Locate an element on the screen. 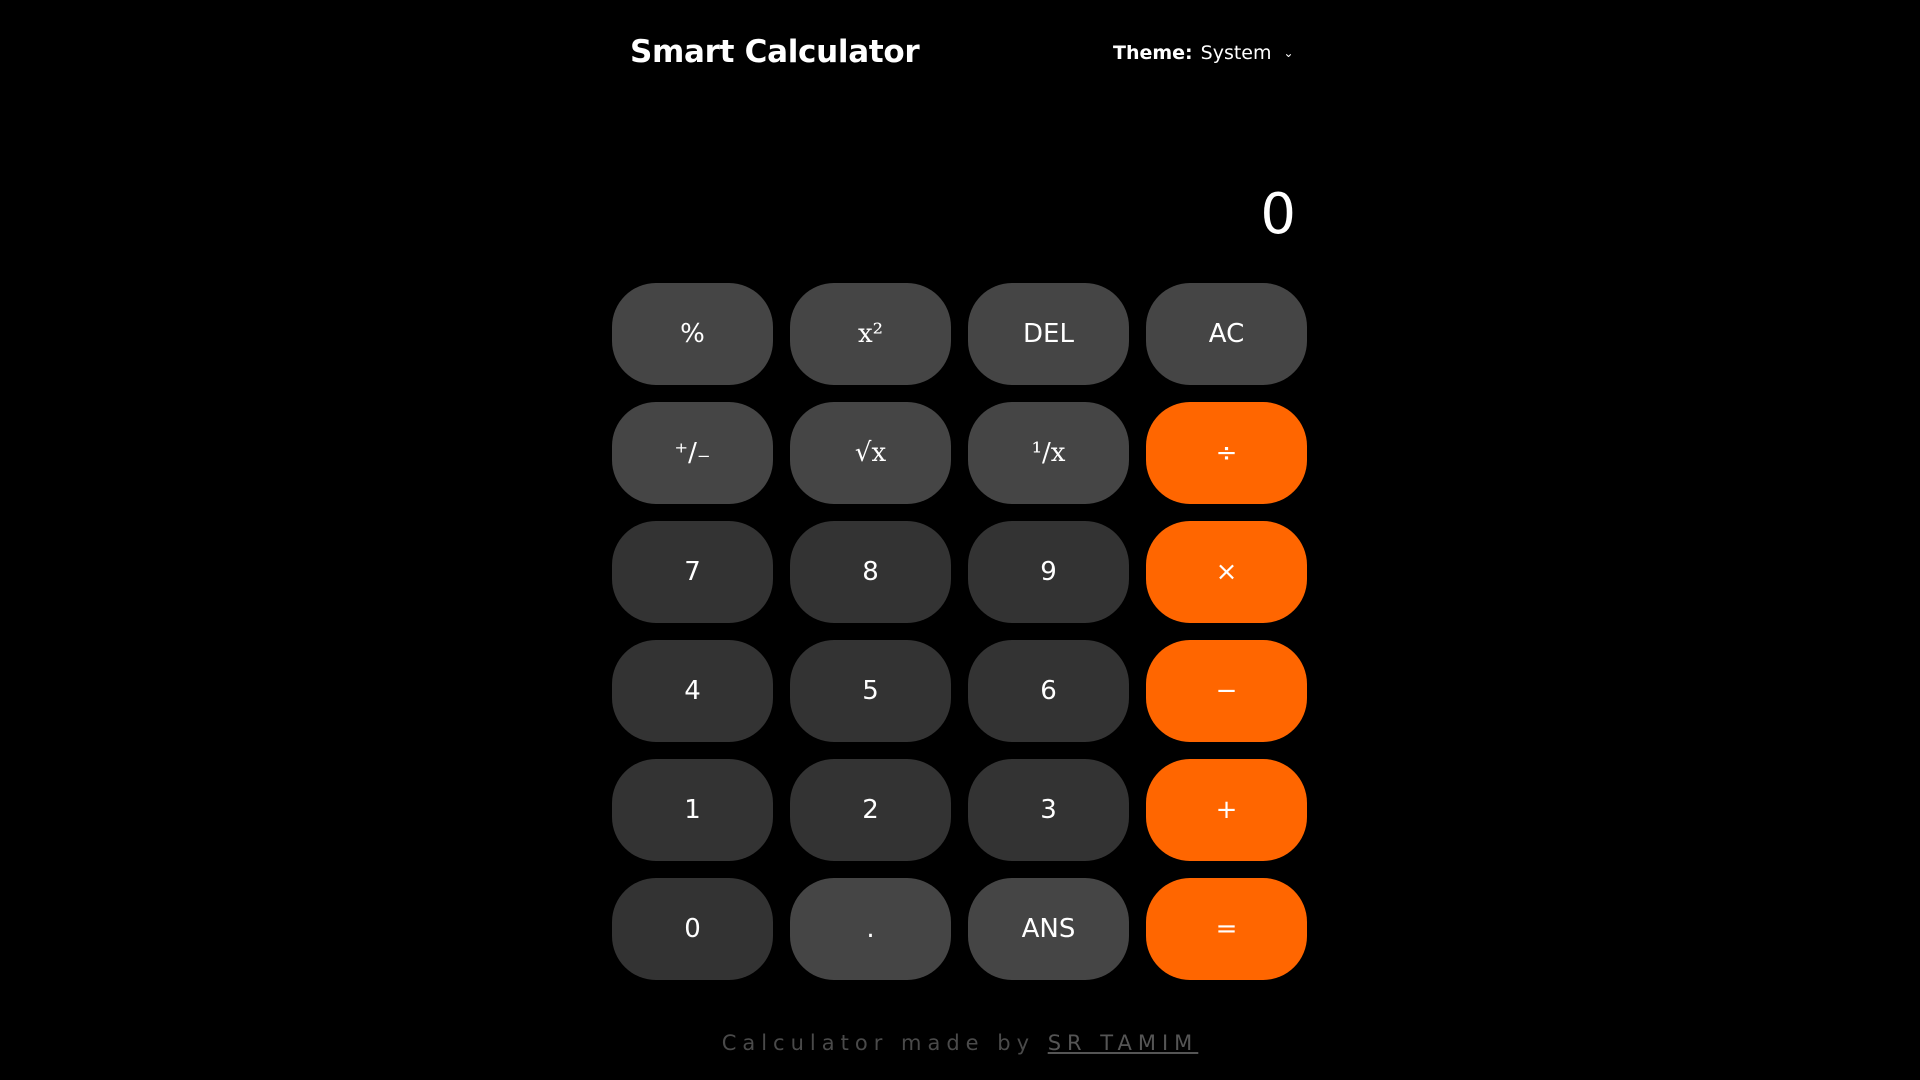 The height and width of the screenshot is (1080, 1920). digit-2-button: 2 is located at coordinates (870, 810).